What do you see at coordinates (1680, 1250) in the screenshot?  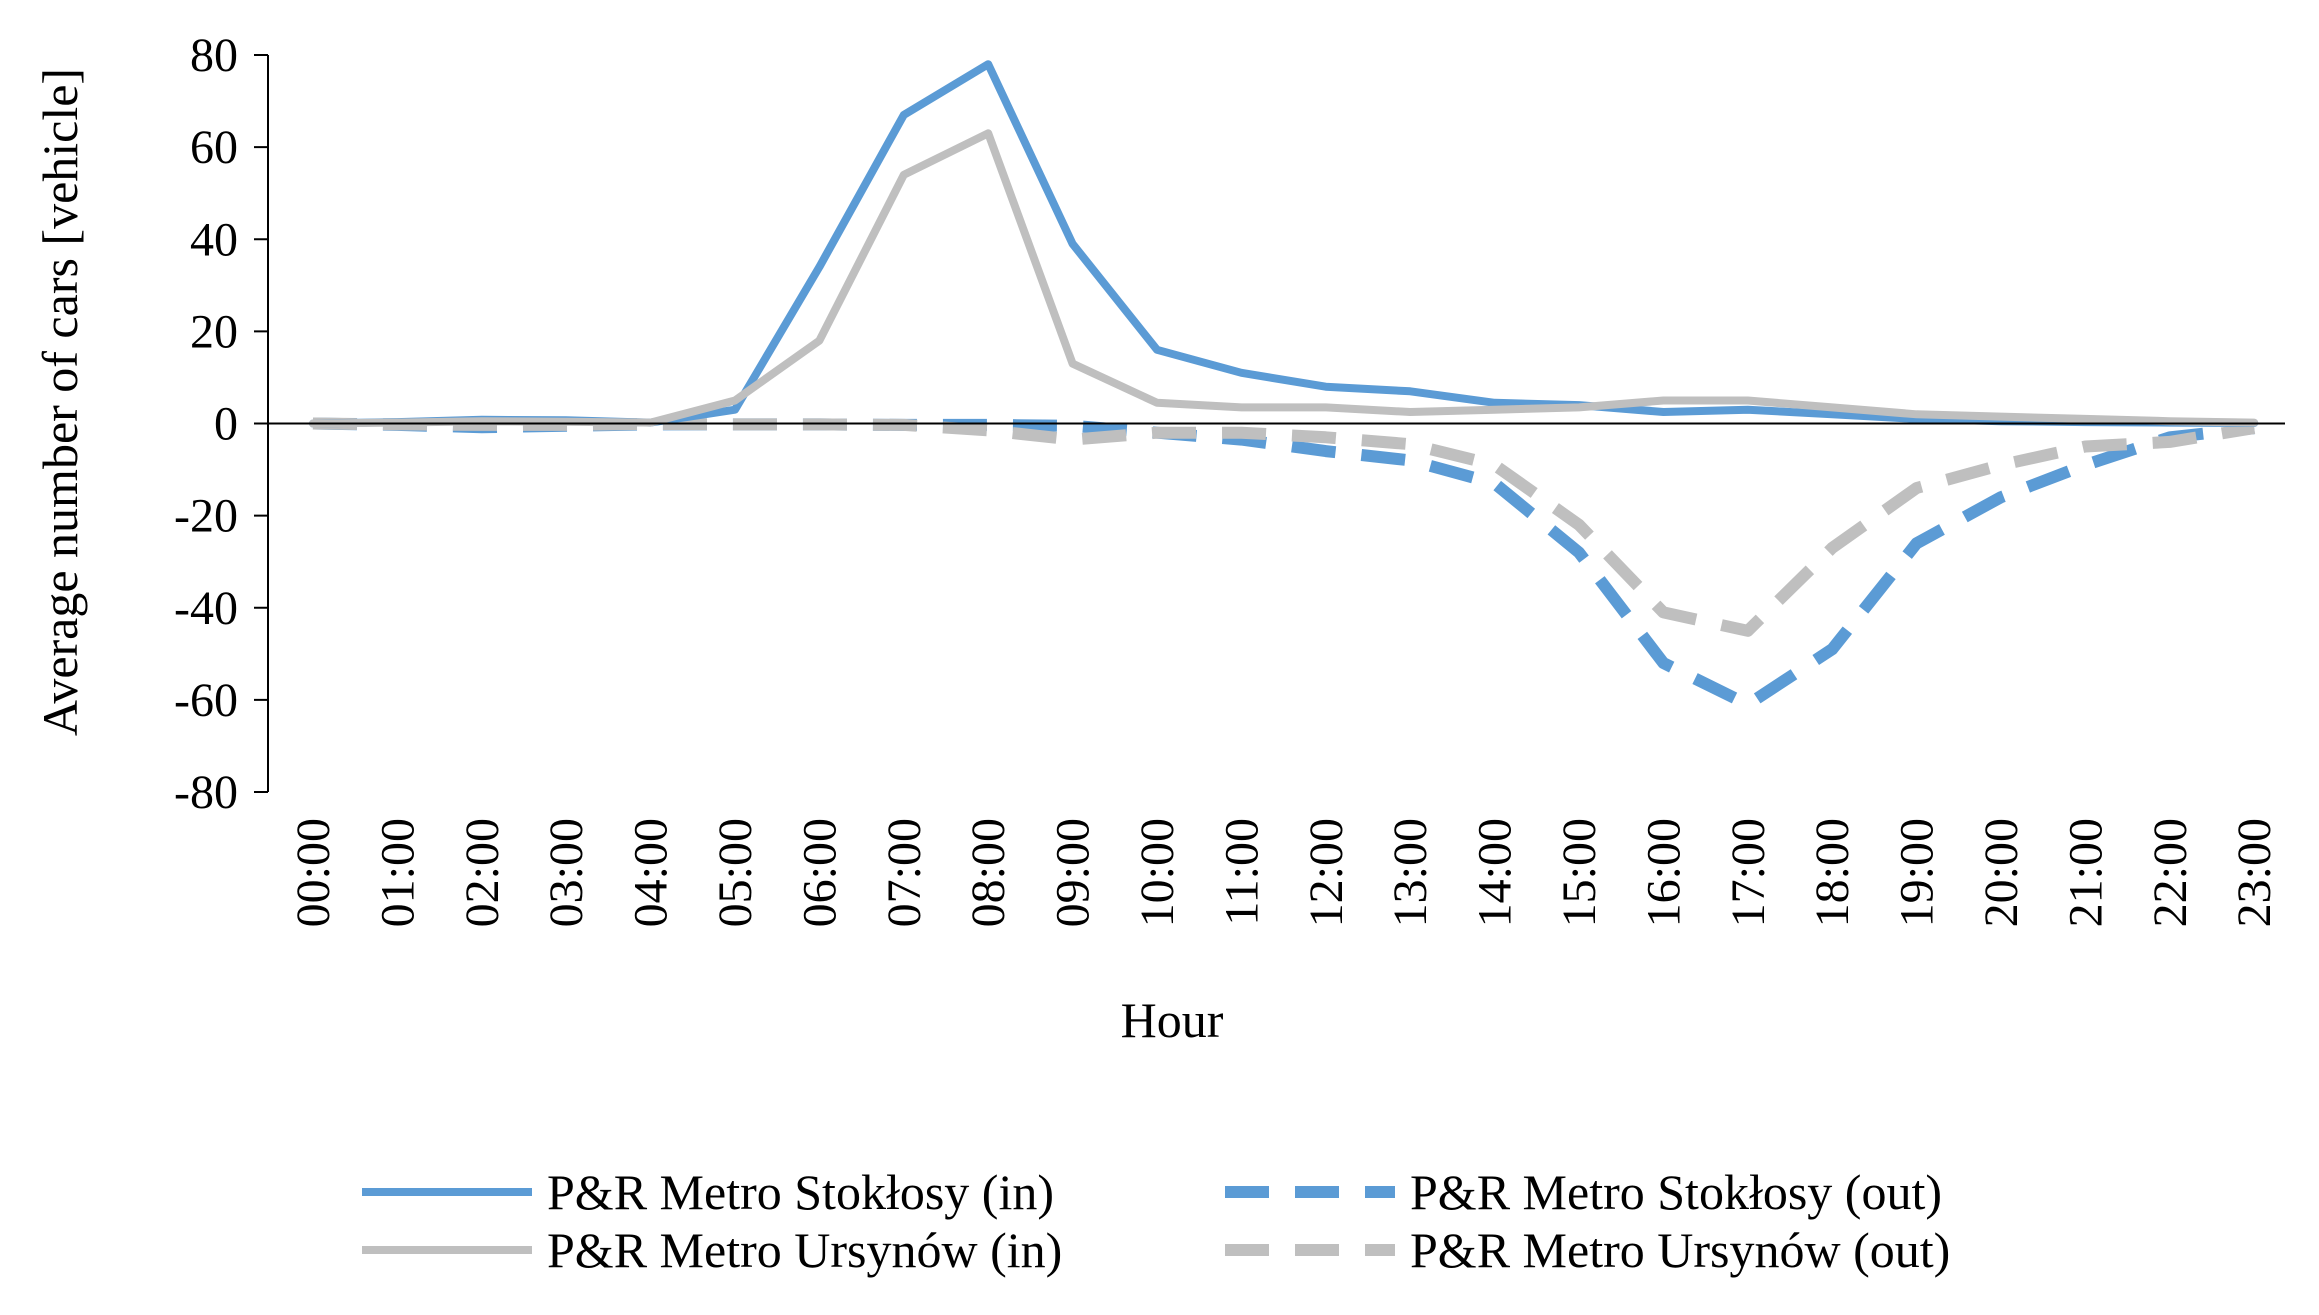 I see `legend-label: P&R Metro Ursynów (out)` at bounding box center [1680, 1250].